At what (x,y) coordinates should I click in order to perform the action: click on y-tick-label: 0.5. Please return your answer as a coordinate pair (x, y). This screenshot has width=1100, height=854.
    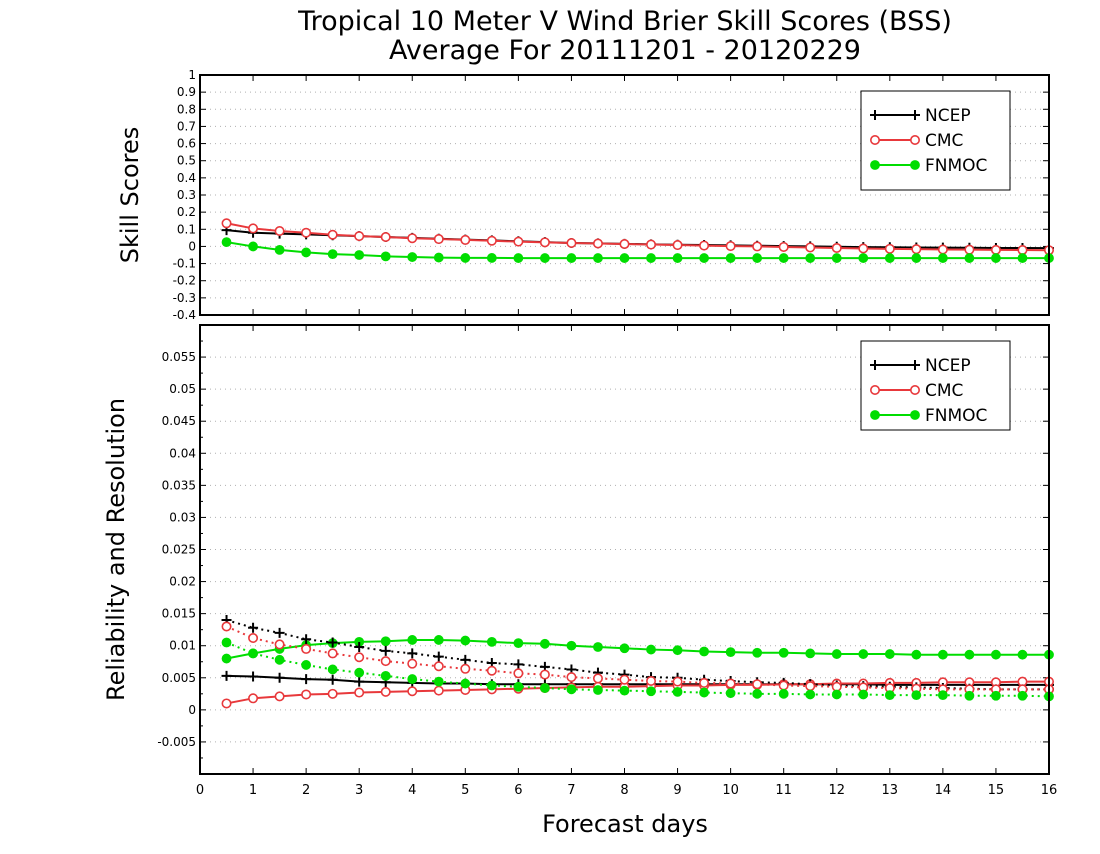
    Looking at the image, I should click on (186, 161).